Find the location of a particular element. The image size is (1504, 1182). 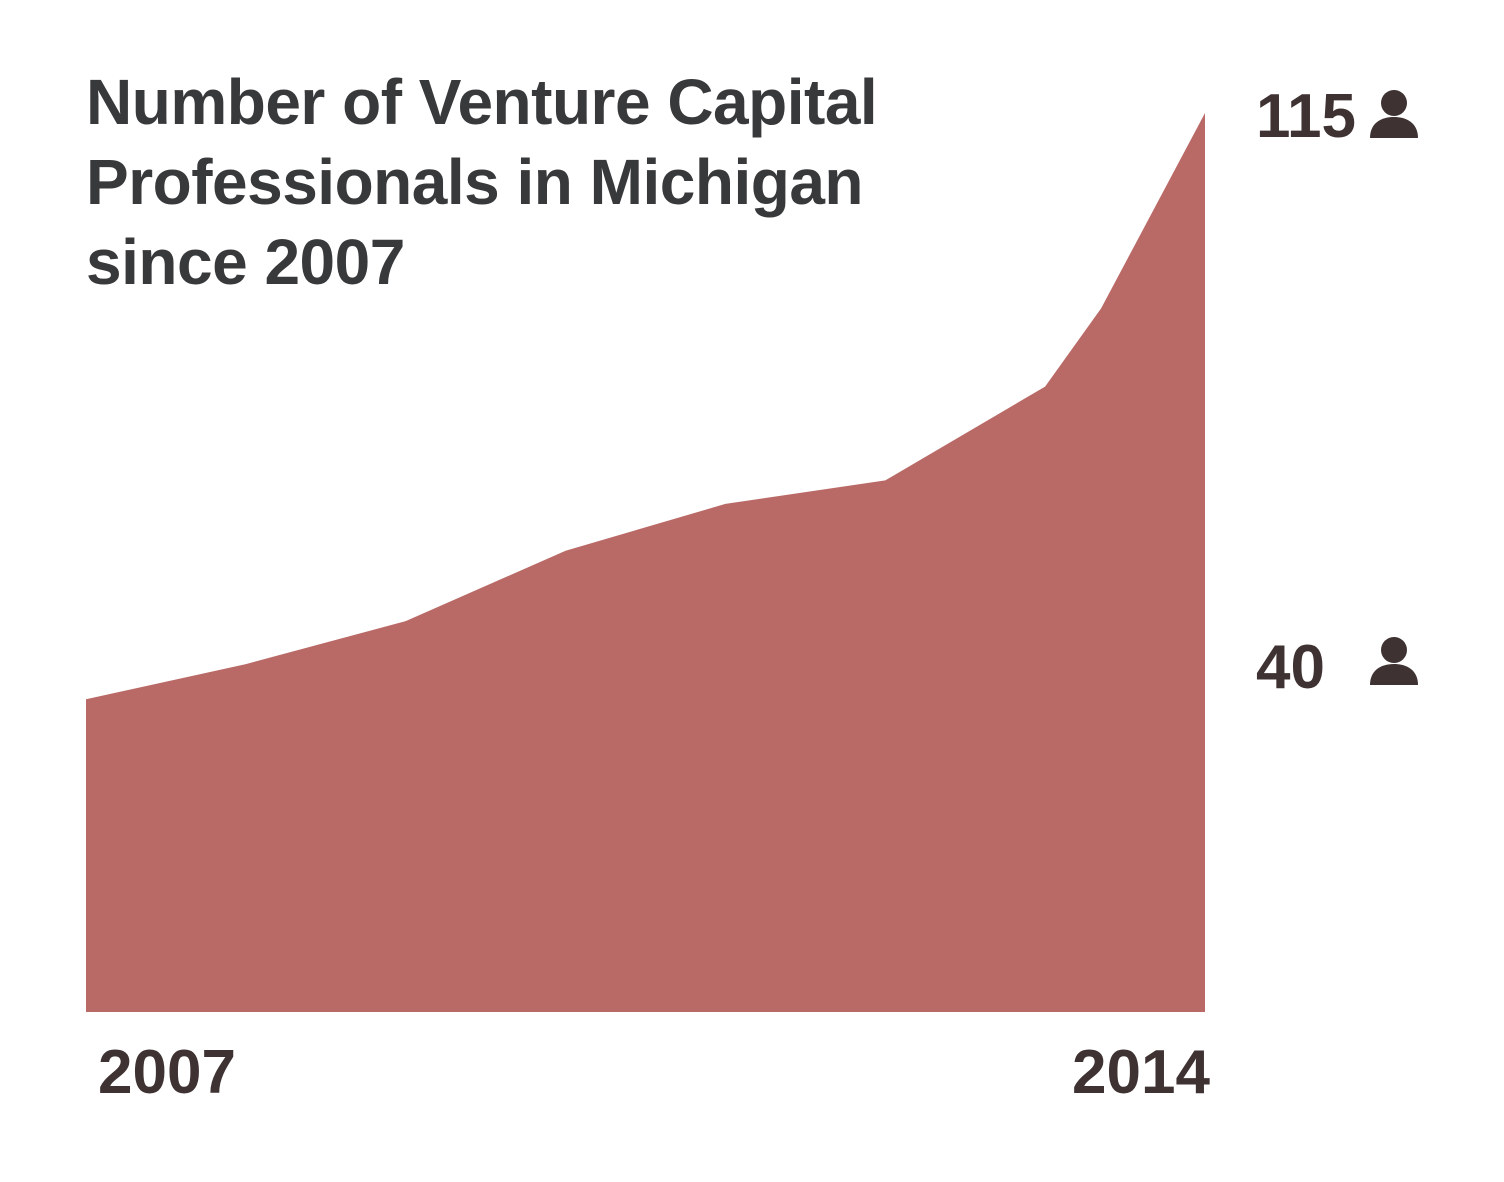

max-value-label: 115 is located at coordinates (1306, 116).